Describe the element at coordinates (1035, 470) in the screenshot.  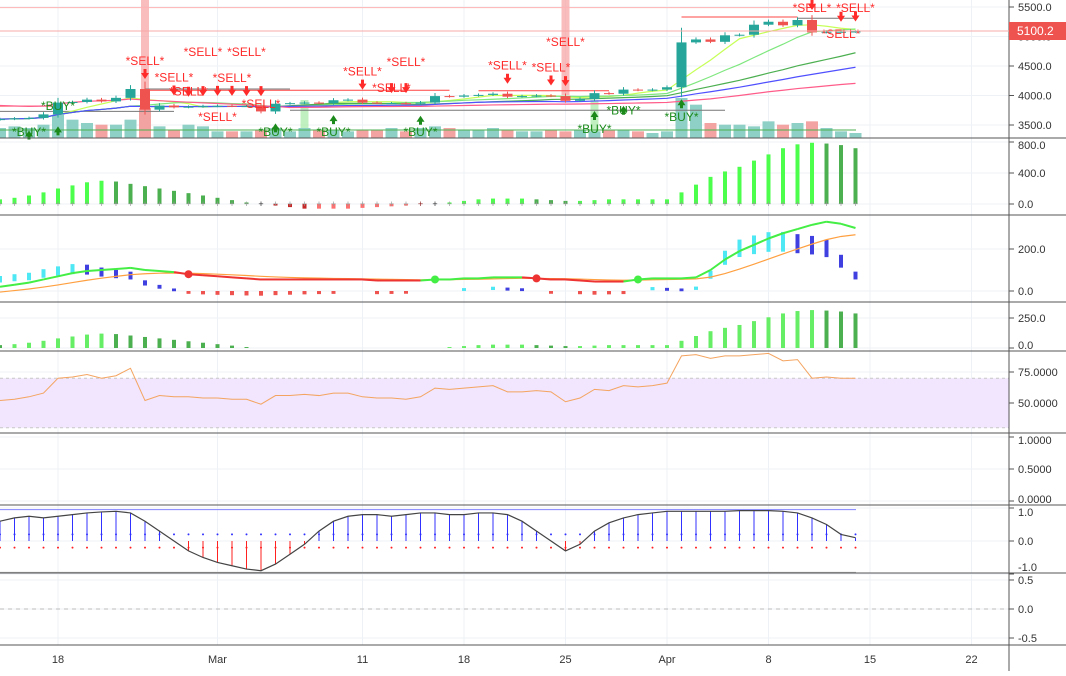
I see `price-tick-label: 0.5000` at that location.